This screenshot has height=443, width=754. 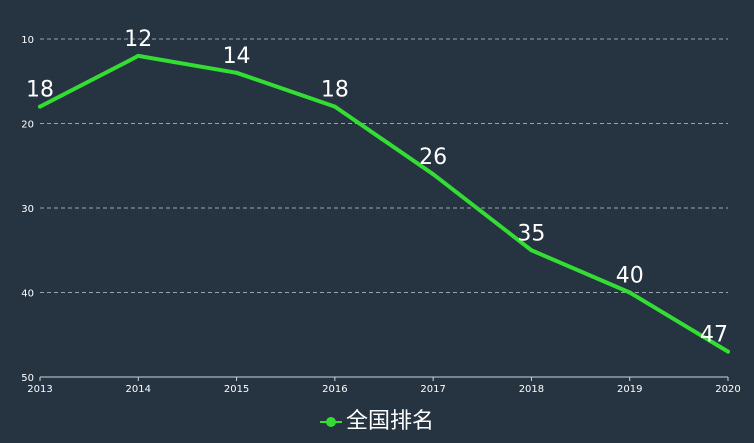 I want to click on x-tick-label: 2019, so click(x=629, y=389).